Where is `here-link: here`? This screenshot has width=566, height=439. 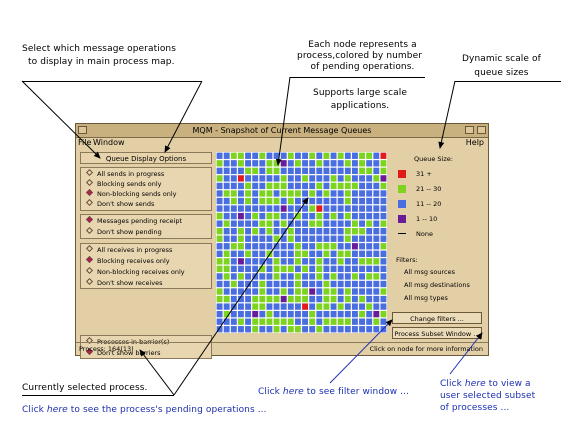 here-link: here is located at coordinates (475, 384).